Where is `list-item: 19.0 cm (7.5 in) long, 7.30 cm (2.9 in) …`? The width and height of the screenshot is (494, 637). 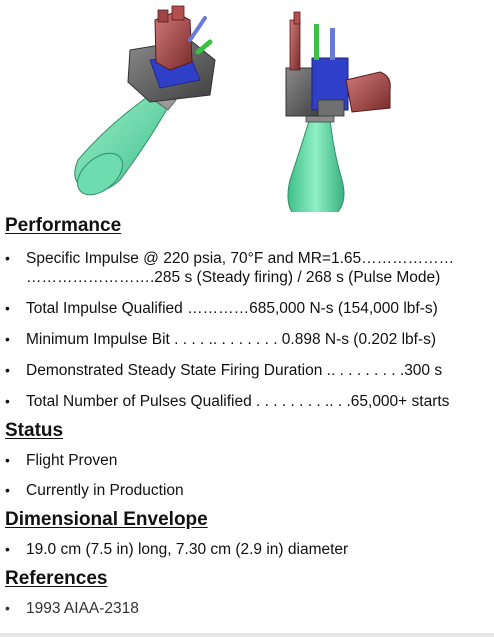 list-item: 19.0 cm (7.5 in) long, 7.30 cm (2.9 in) … is located at coordinates (247, 549).